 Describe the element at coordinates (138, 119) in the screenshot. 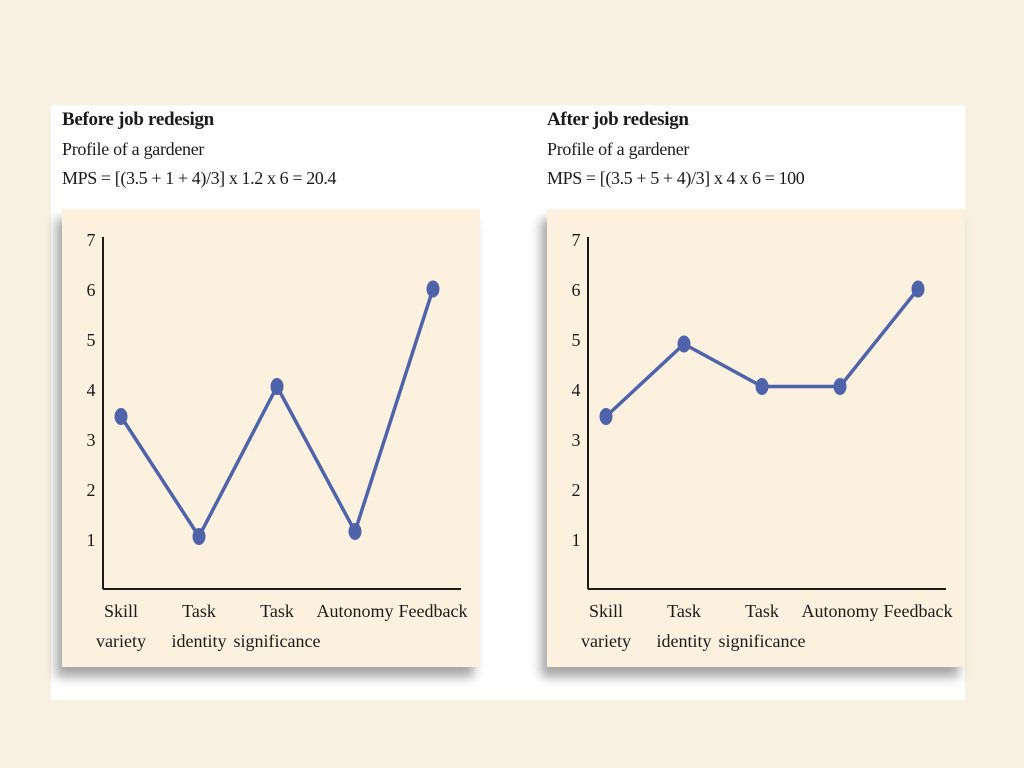

I see `chart-title: Before job redesign` at that location.